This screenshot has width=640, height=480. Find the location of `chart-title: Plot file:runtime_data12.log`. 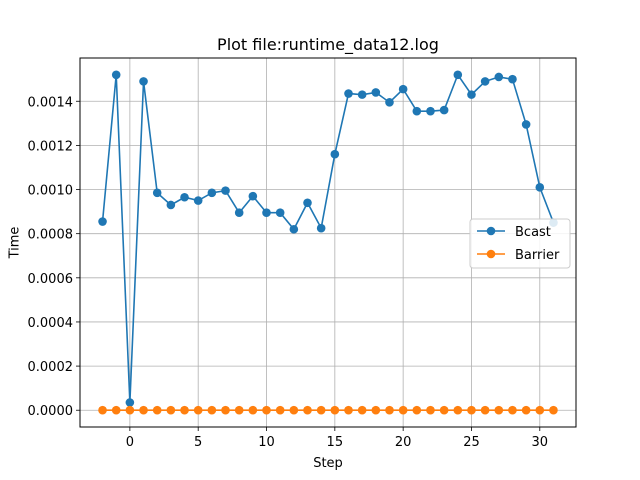

chart-title: Plot file:runtime_data12.log is located at coordinates (328, 45).